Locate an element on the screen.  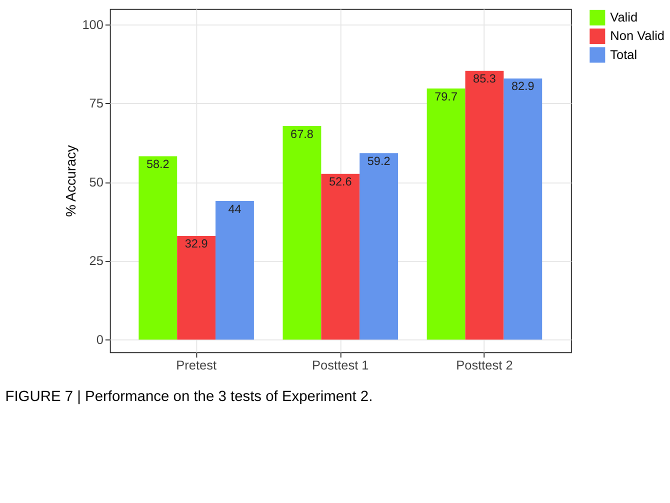
data-label: 44 is located at coordinates (235, 209).